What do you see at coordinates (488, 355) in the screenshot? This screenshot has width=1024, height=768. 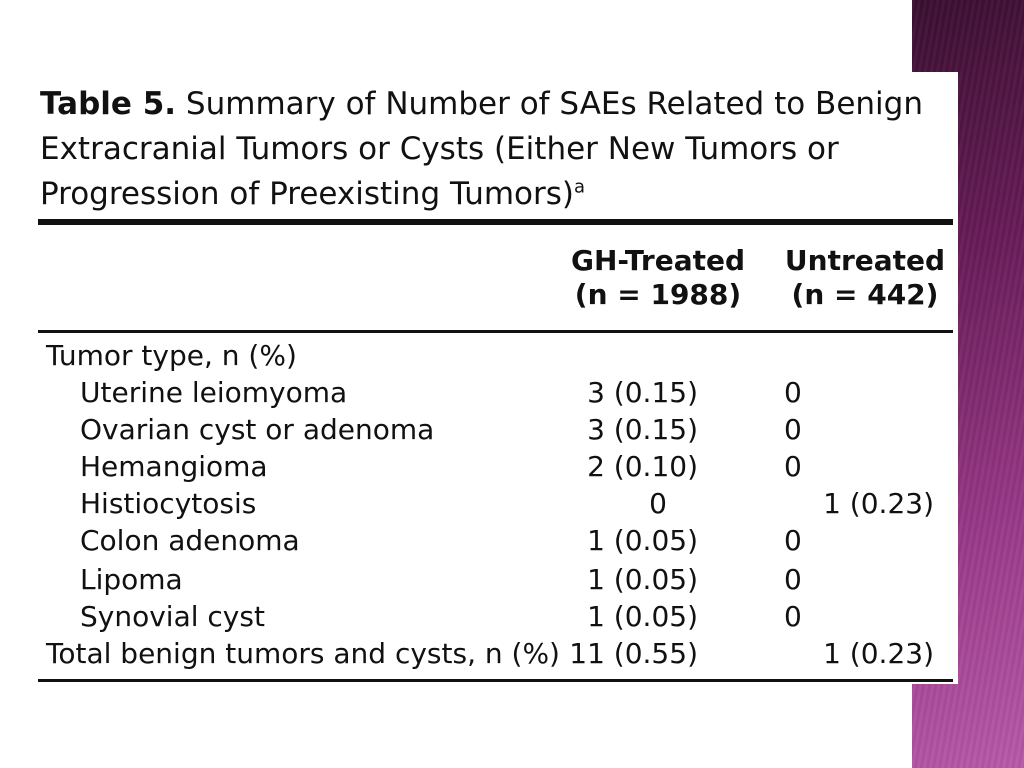 I see `section-row: Tumor type, n (%)` at bounding box center [488, 355].